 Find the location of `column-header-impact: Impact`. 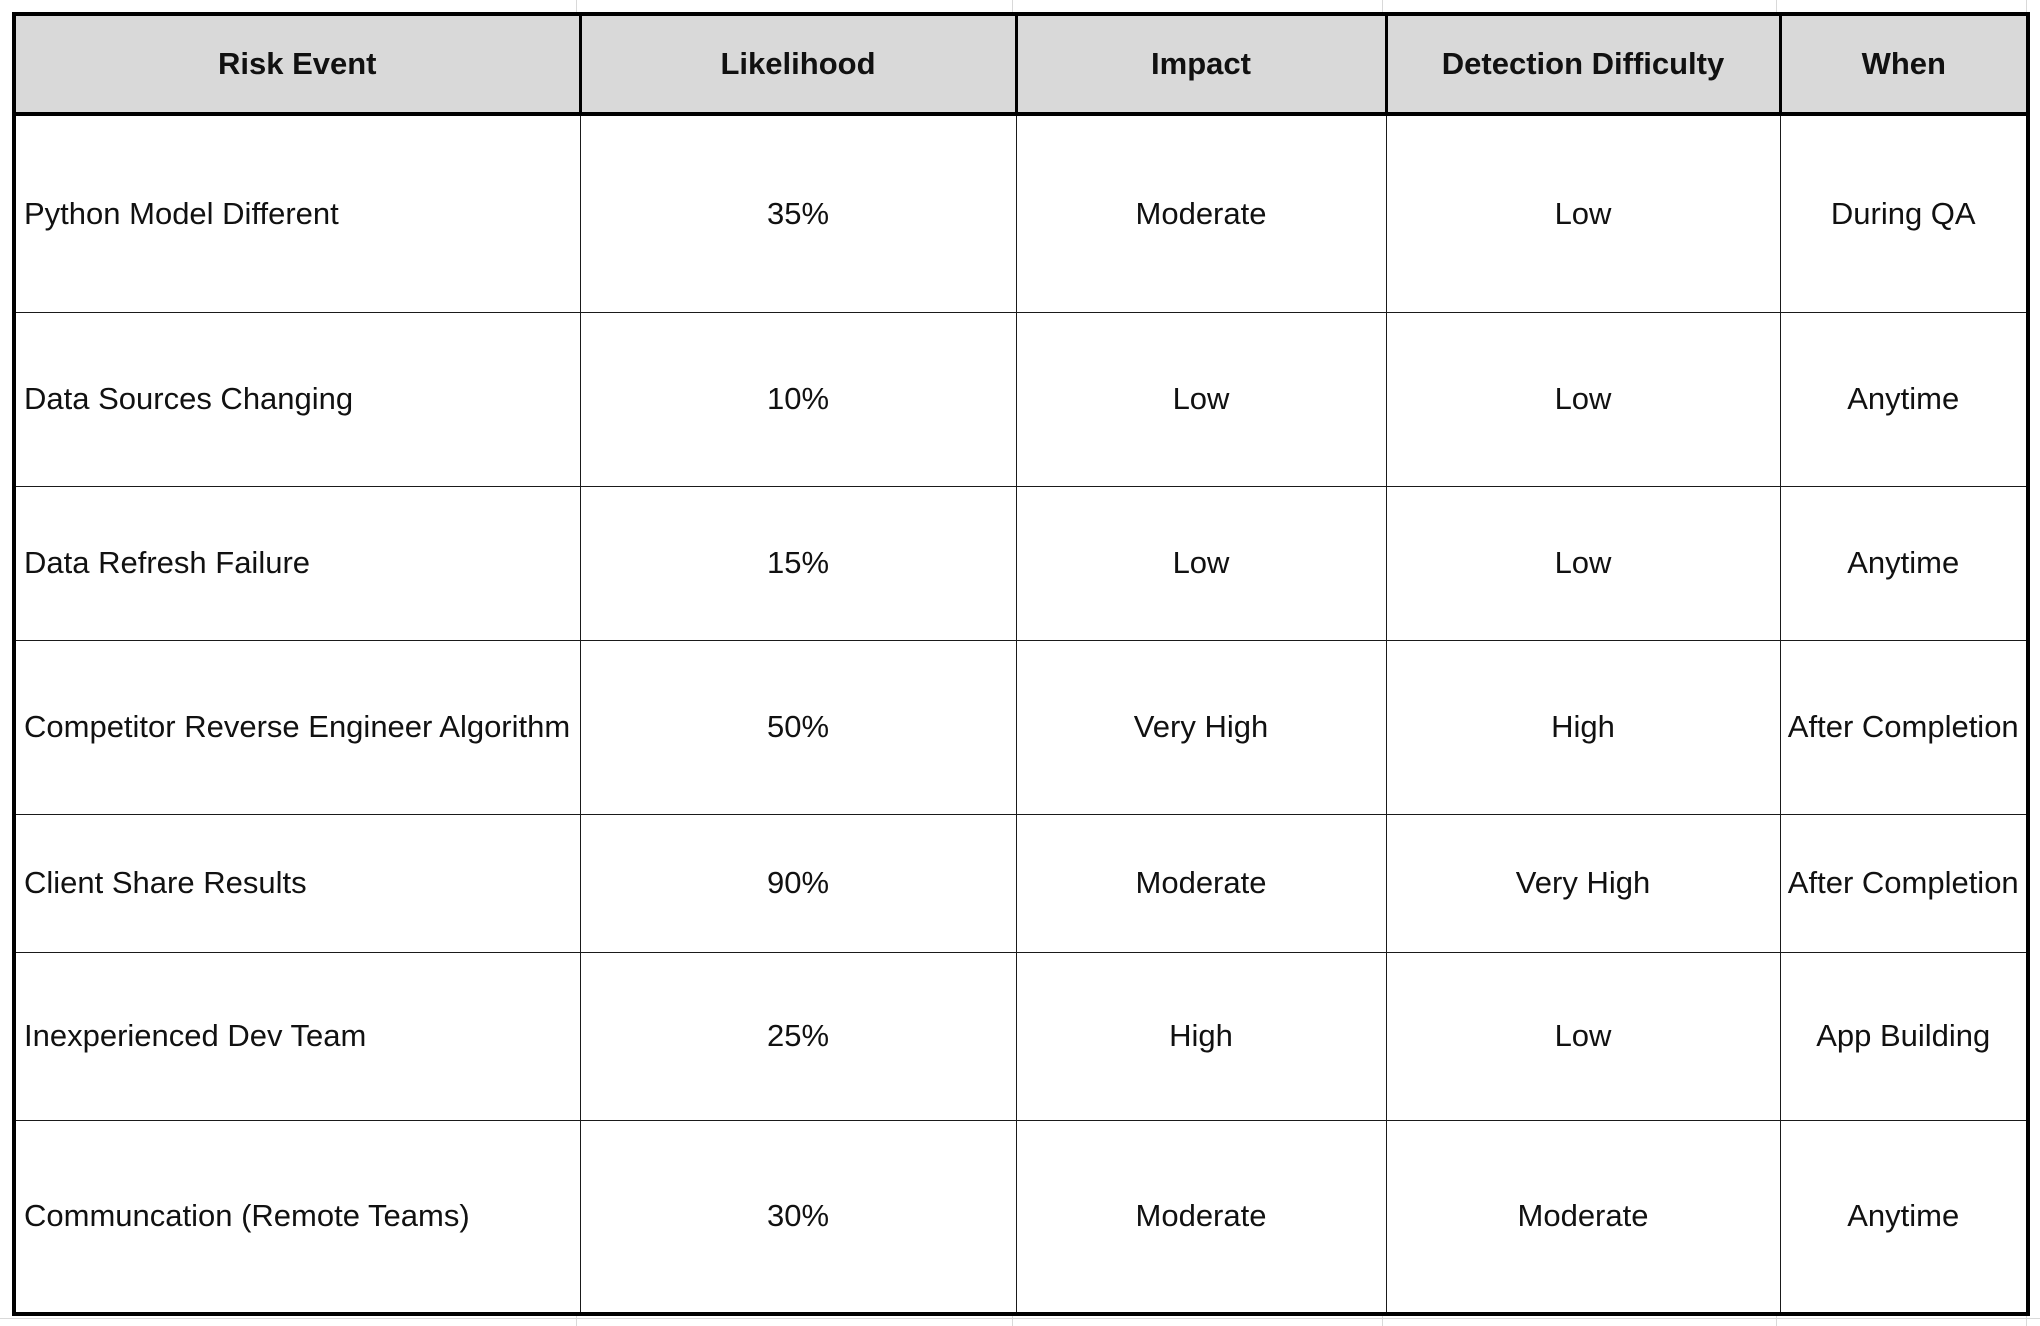

column-header-impact: Impact is located at coordinates (1201, 64).